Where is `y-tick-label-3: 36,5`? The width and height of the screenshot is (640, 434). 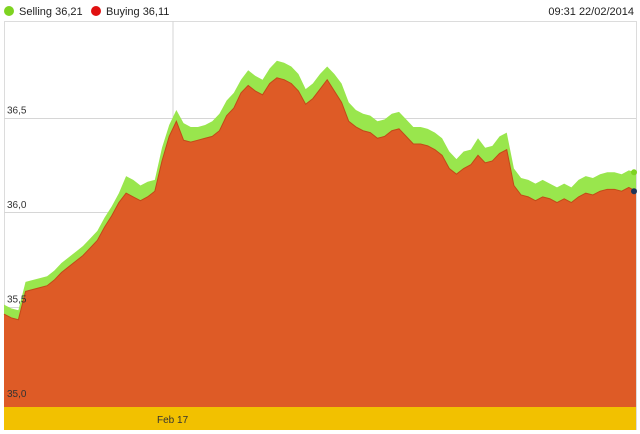
y-tick-label-3: 36,5 is located at coordinates (17, 111).